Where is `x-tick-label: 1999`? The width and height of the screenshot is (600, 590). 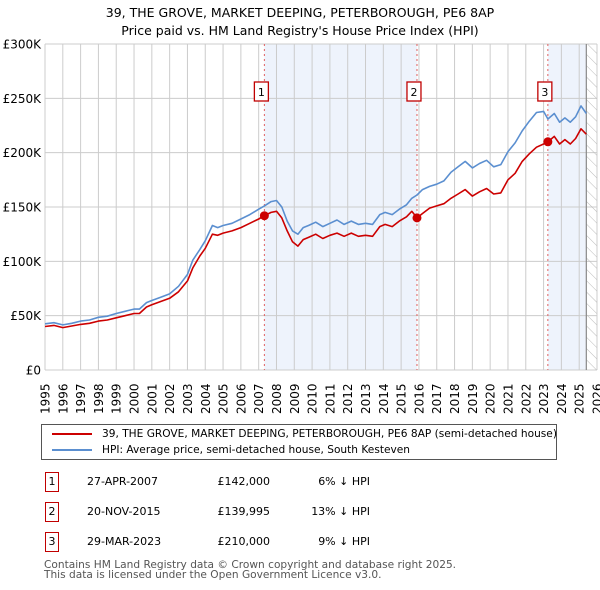 x-tick-label: 1999 is located at coordinates (117, 398).